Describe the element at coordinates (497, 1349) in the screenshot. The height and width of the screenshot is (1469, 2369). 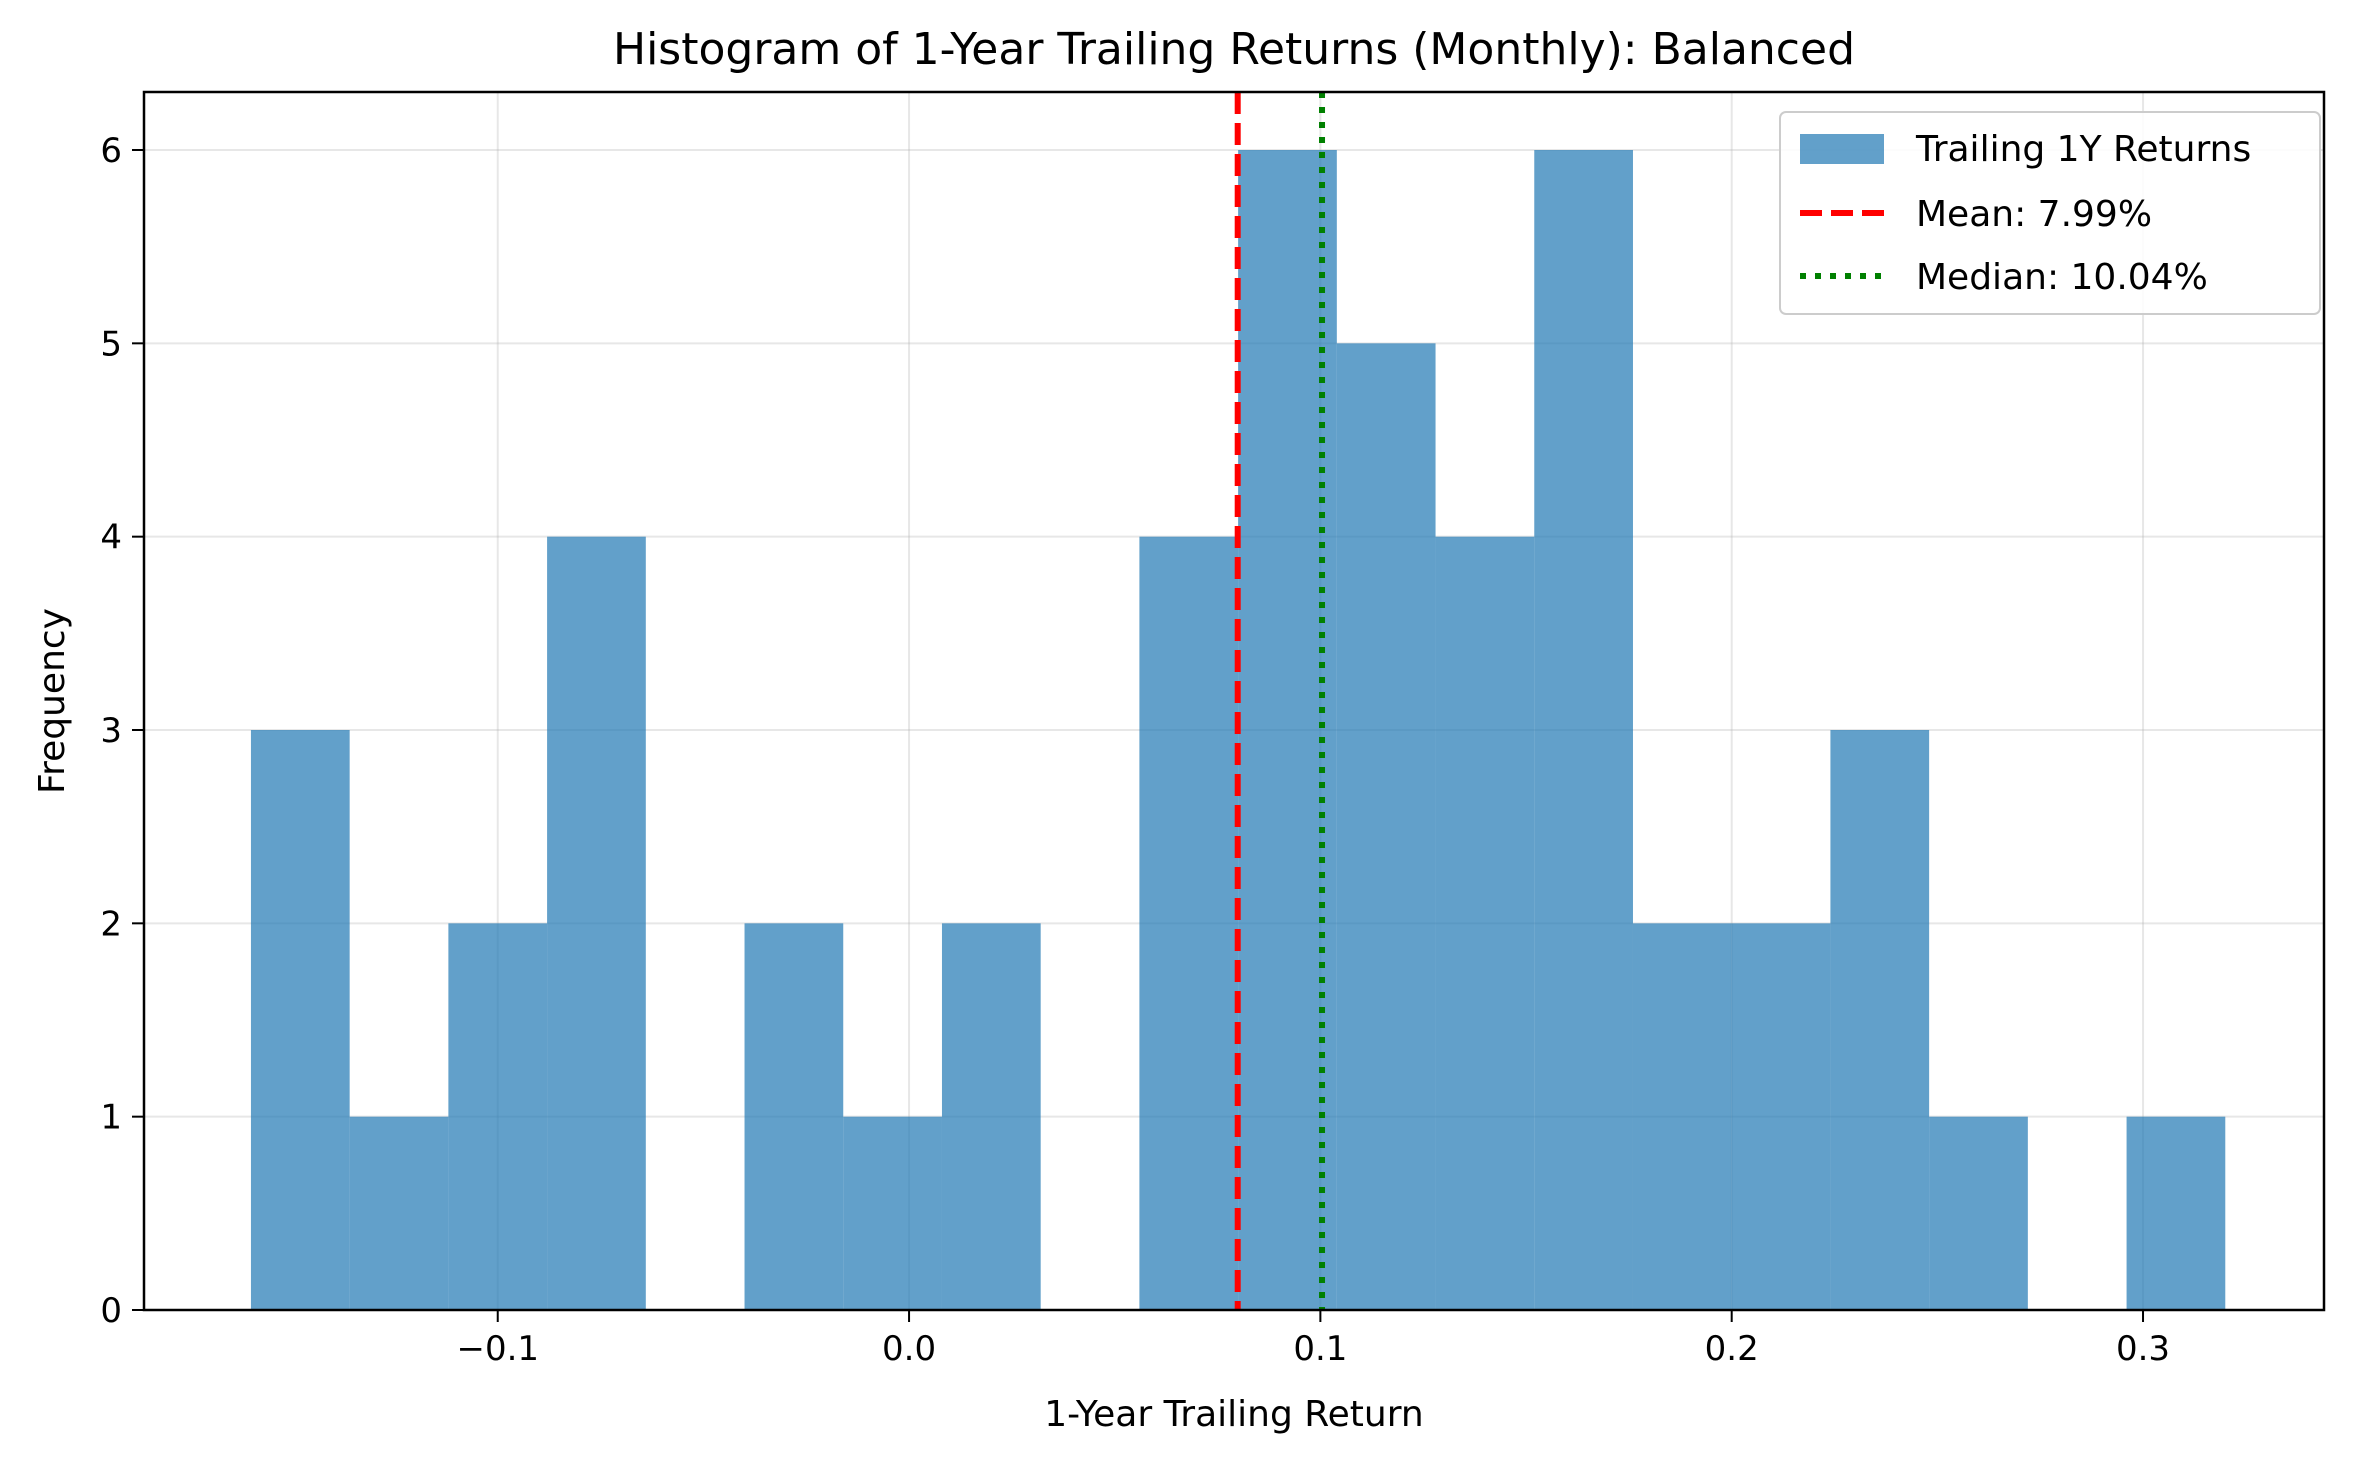
I see `x-tick-label-0: −0.1` at that location.